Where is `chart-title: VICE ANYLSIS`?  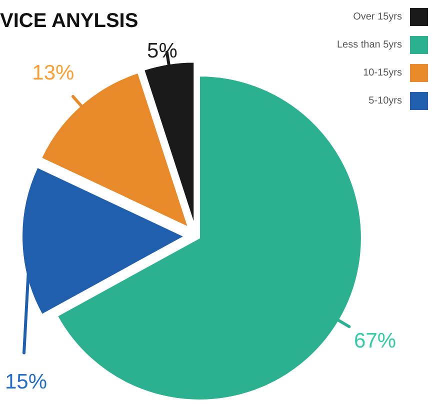
chart-title: VICE ANYLSIS is located at coordinates (69, 21).